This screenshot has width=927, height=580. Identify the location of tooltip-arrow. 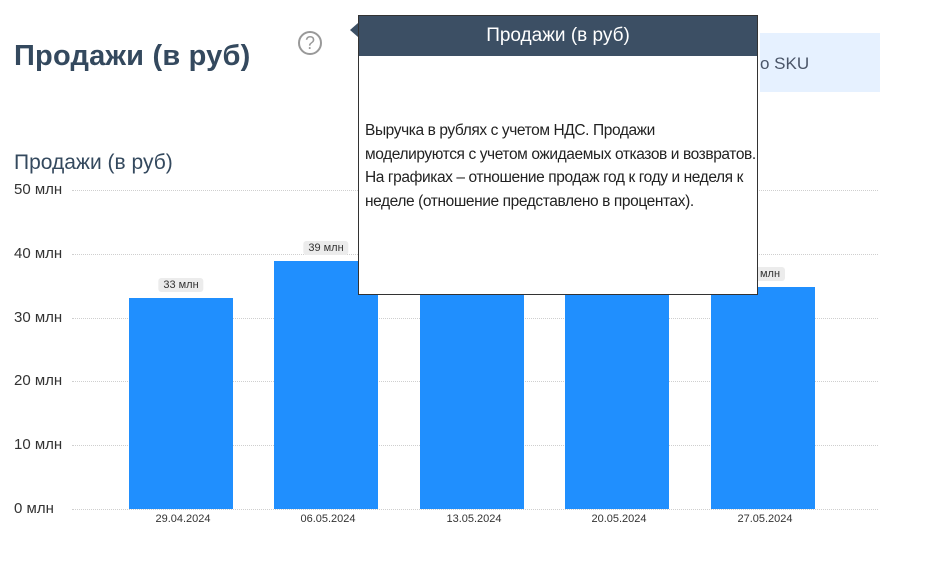
(354, 30).